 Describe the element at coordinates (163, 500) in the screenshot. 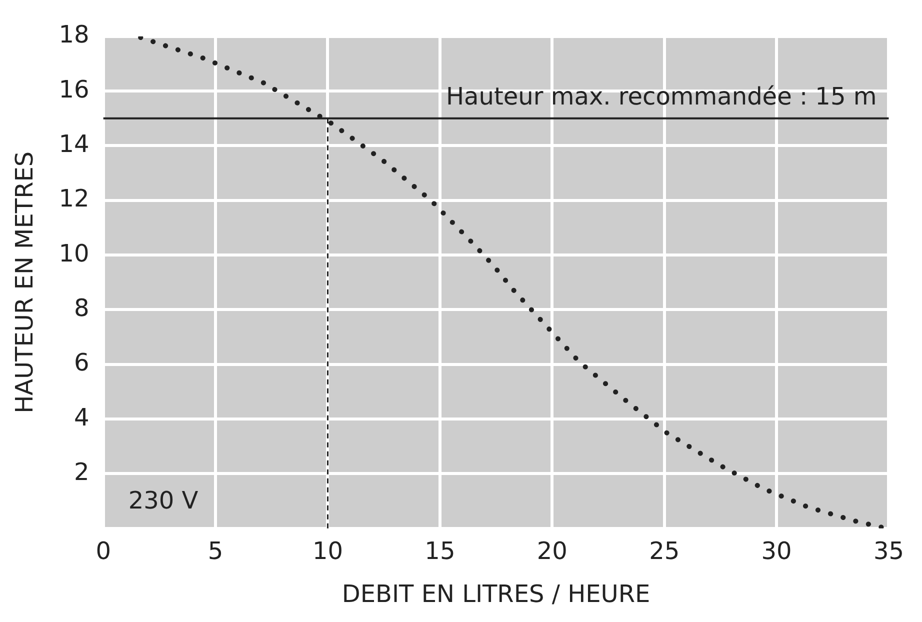

I see `annotation: 230 V` at that location.